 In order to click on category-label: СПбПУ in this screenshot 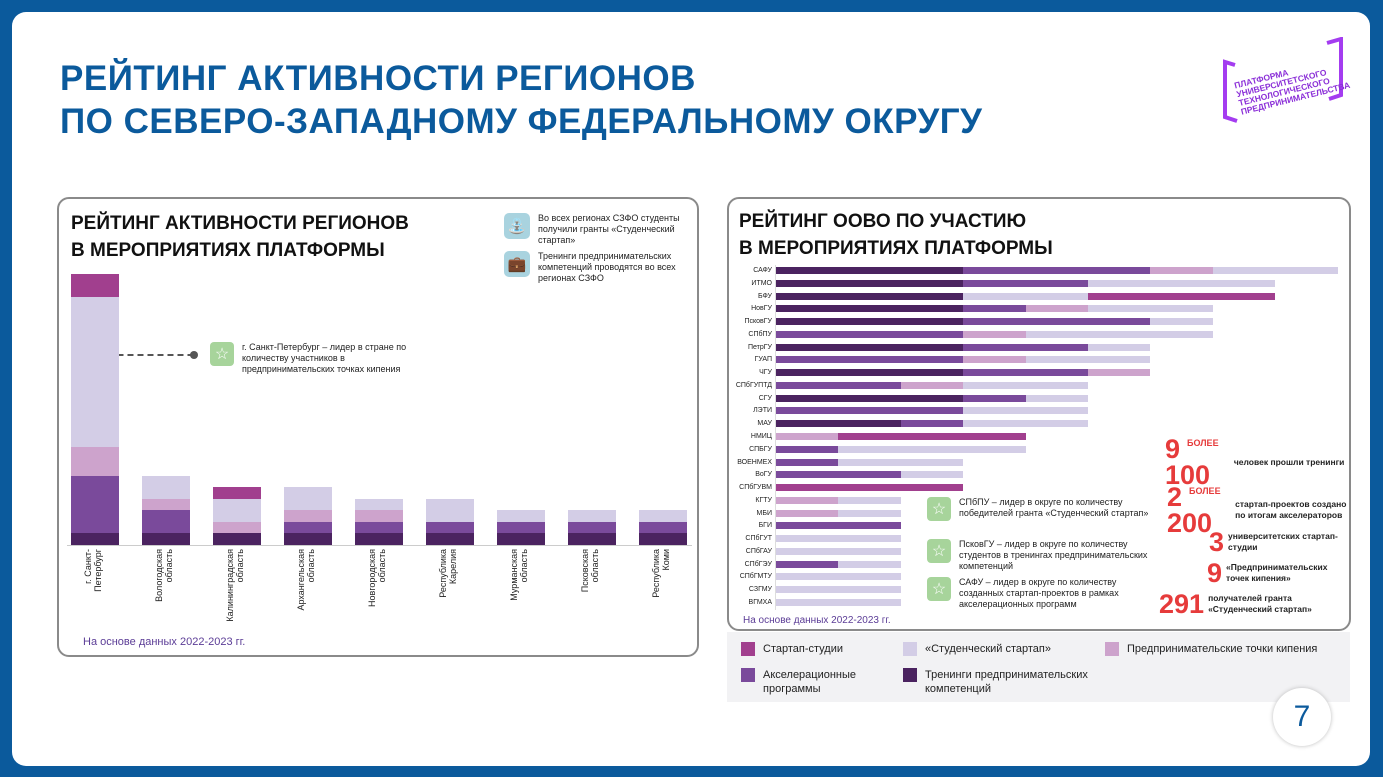, I will do `click(760, 334)`.